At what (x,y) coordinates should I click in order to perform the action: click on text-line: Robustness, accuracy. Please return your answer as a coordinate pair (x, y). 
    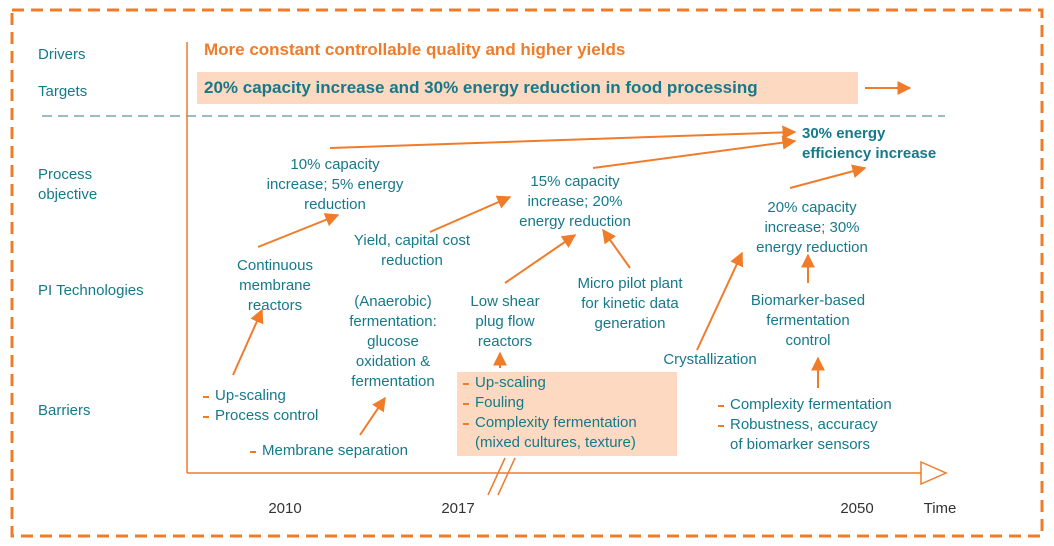
    Looking at the image, I should click on (804, 424).